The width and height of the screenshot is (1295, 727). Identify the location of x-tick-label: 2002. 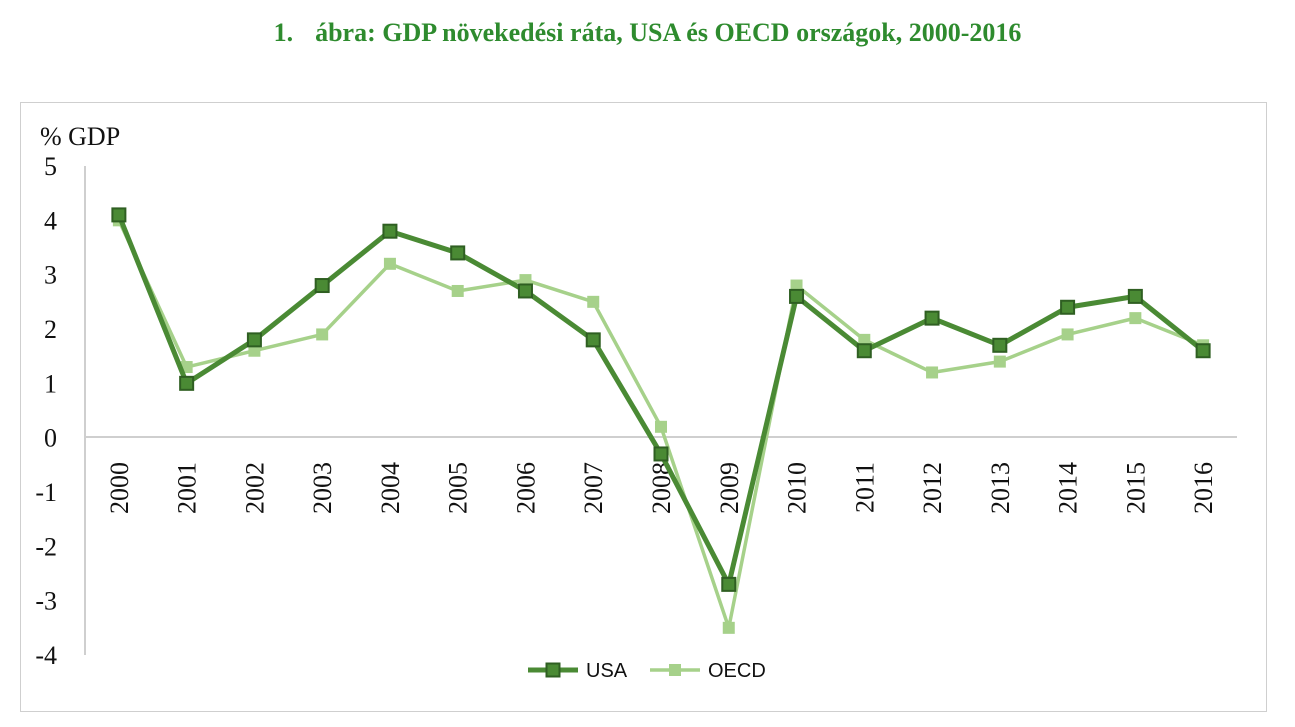
(254, 488).